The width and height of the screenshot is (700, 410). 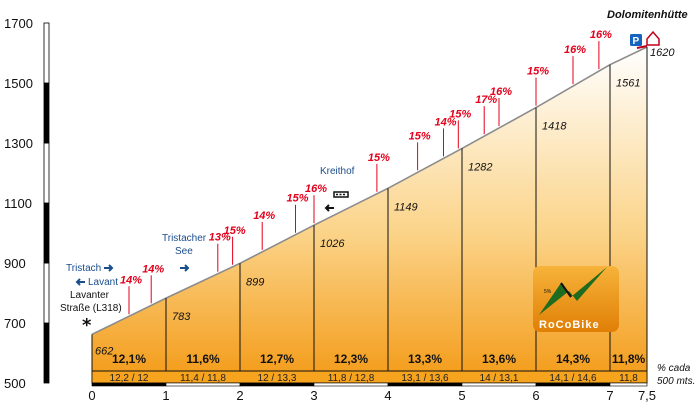 What do you see at coordinates (548, 292) in the screenshot?
I see `svg-text: 5%` at bounding box center [548, 292].